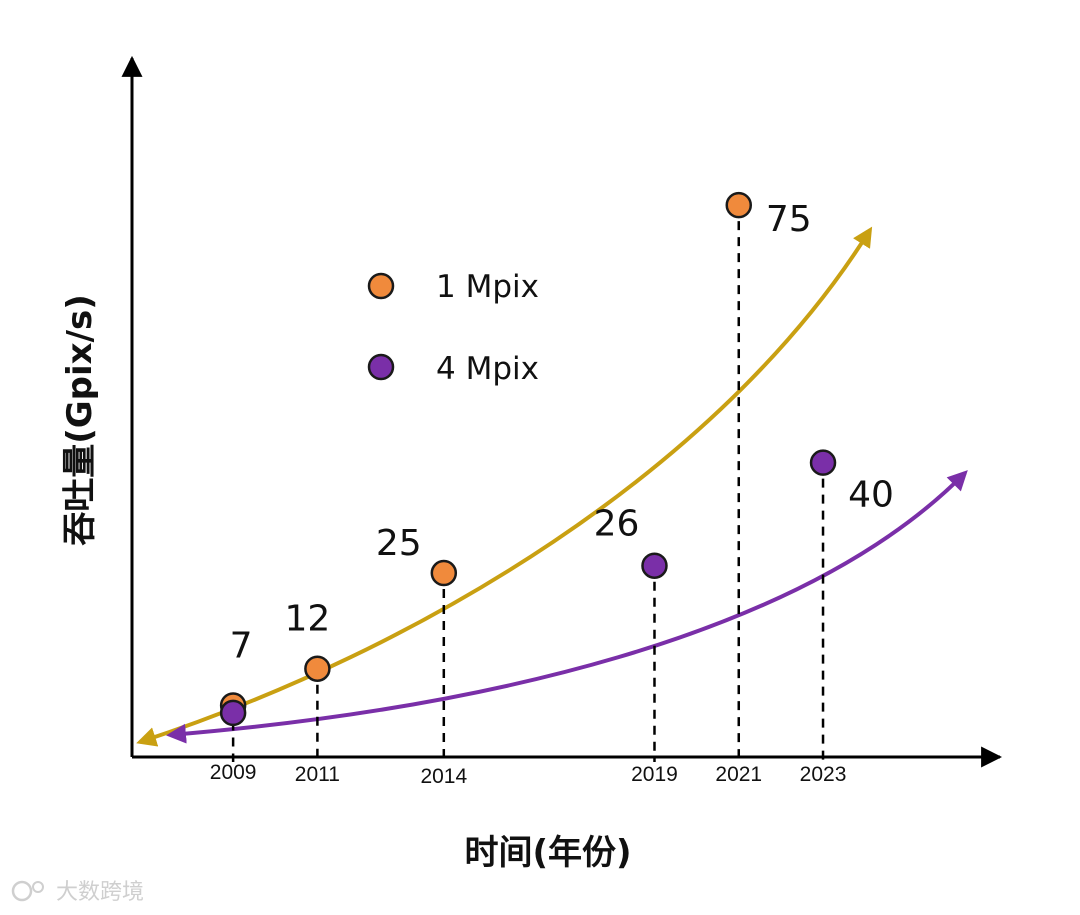 The image size is (1080, 915). Describe the element at coordinates (654, 774) in the screenshot. I see `x-tick-label-2019: 2019` at that location.